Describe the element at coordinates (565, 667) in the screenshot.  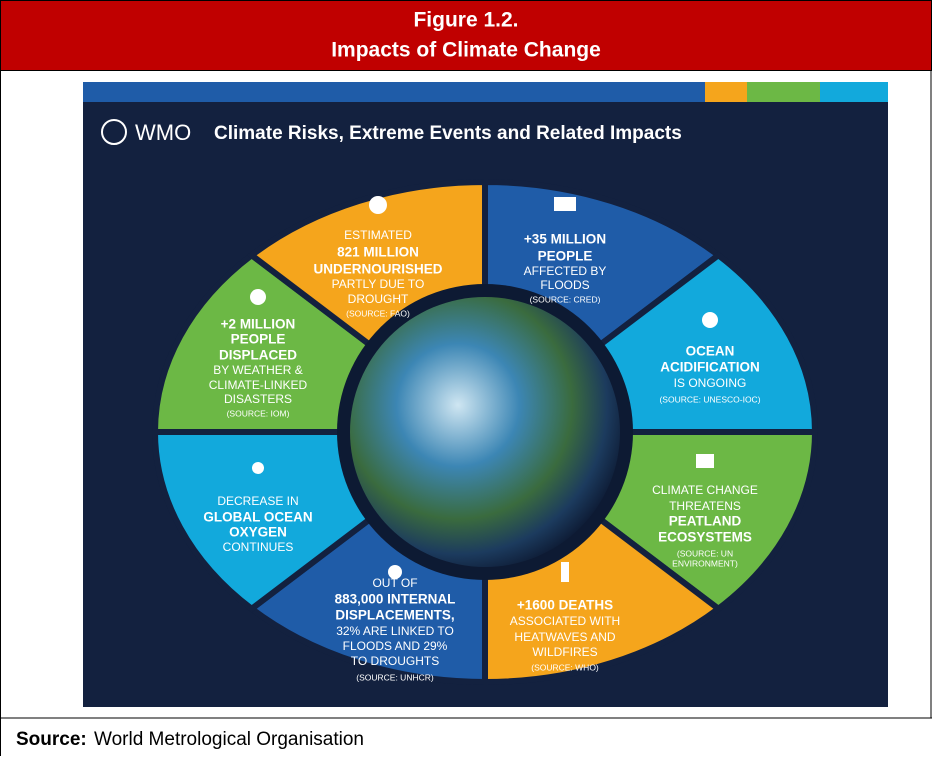
I see `segment-source: (SOURCE: WHO)` at that location.